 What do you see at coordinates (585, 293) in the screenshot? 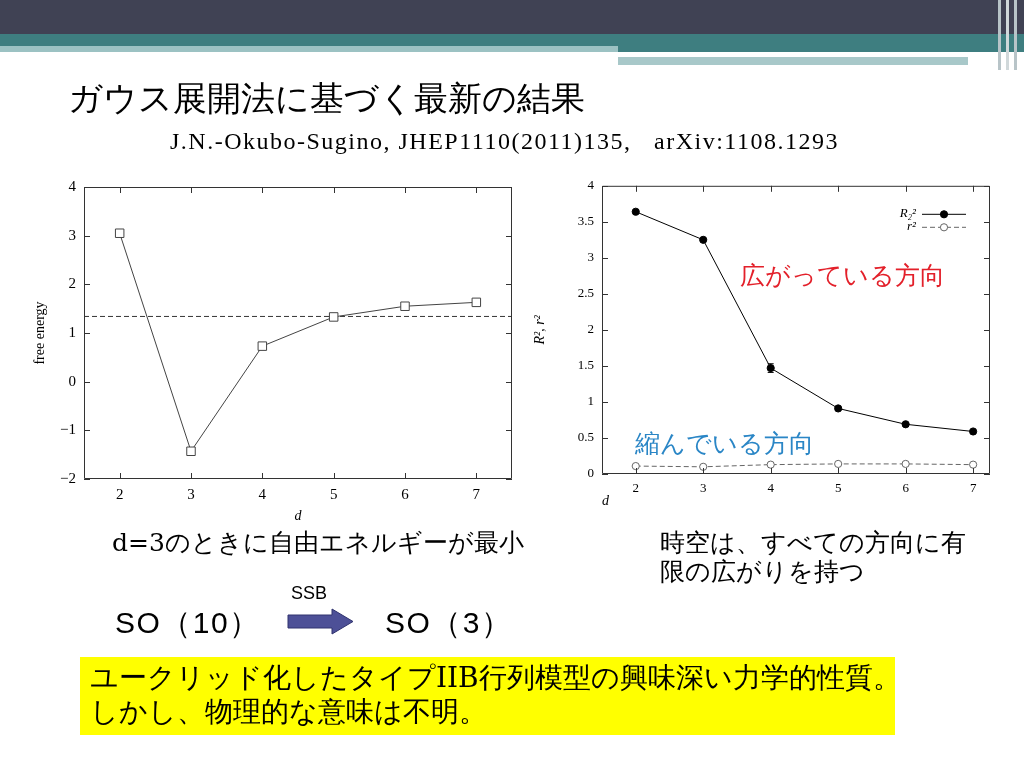
I see `y-tick-label: 2.5` at bounding box center [585, 293].